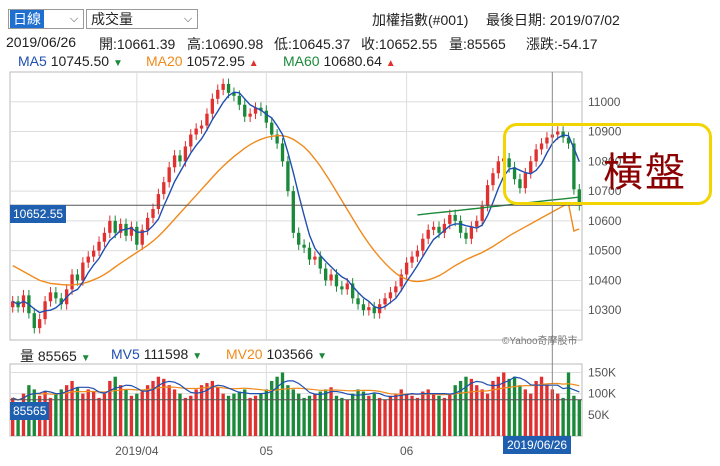 This screenshot has height=466, width=720. Describe the element at coordinates (85, 358) in the screenshot. I see `vol-direction: ▼` at that location.